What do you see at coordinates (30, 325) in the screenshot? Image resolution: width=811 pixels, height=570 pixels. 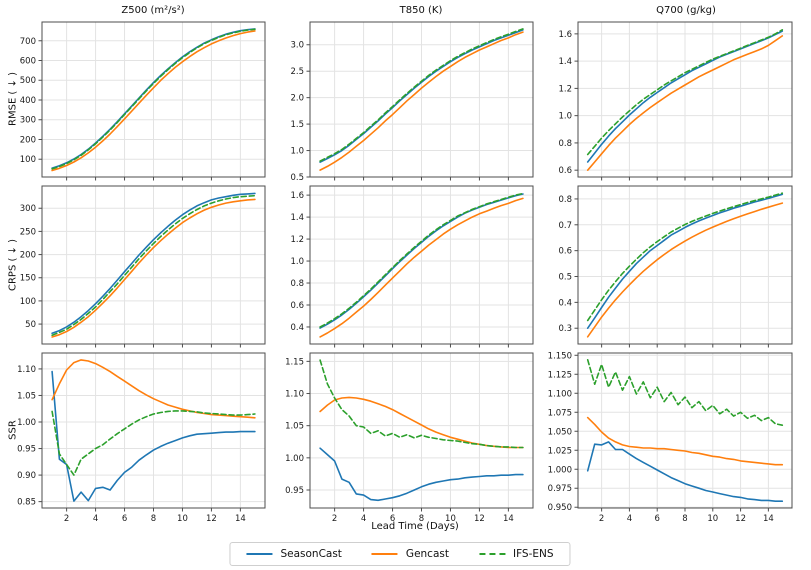 I see `y-tick-label: 50` at bounding box center [30, 325].